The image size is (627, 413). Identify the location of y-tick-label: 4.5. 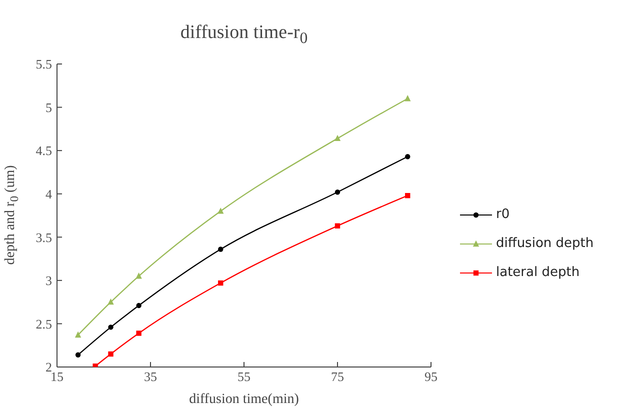
(44, 150).